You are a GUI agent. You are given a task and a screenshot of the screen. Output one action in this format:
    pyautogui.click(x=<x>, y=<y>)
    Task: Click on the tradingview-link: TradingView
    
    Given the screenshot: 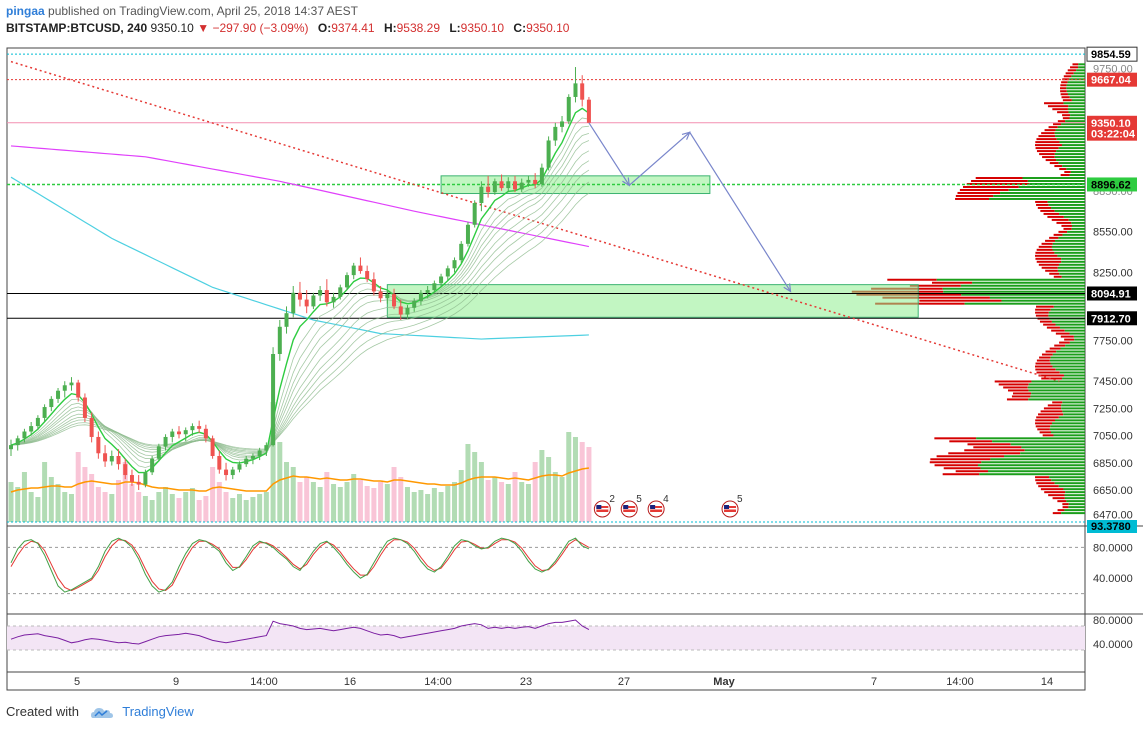 What is the action you would take?
    pyautogui.click(x=158, y=711)
    